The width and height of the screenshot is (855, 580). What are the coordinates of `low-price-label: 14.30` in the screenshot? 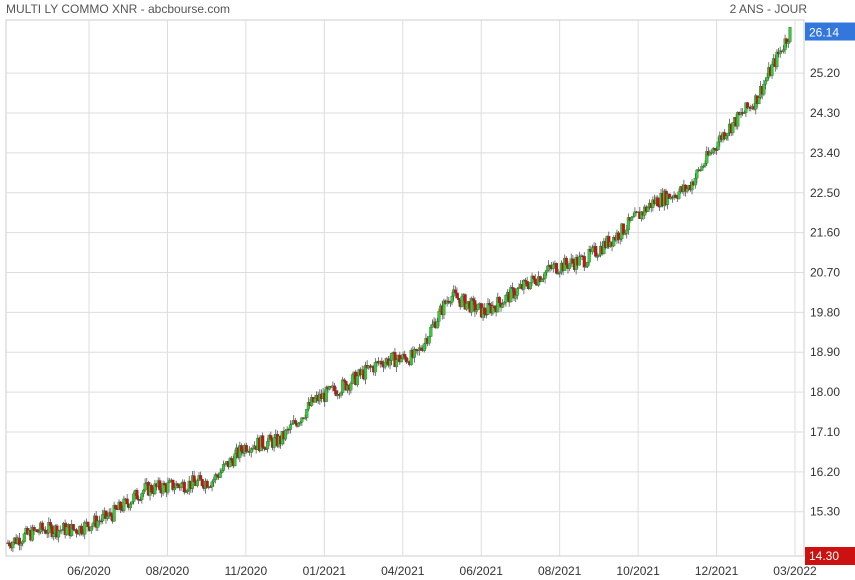 It's located at (824, 556).